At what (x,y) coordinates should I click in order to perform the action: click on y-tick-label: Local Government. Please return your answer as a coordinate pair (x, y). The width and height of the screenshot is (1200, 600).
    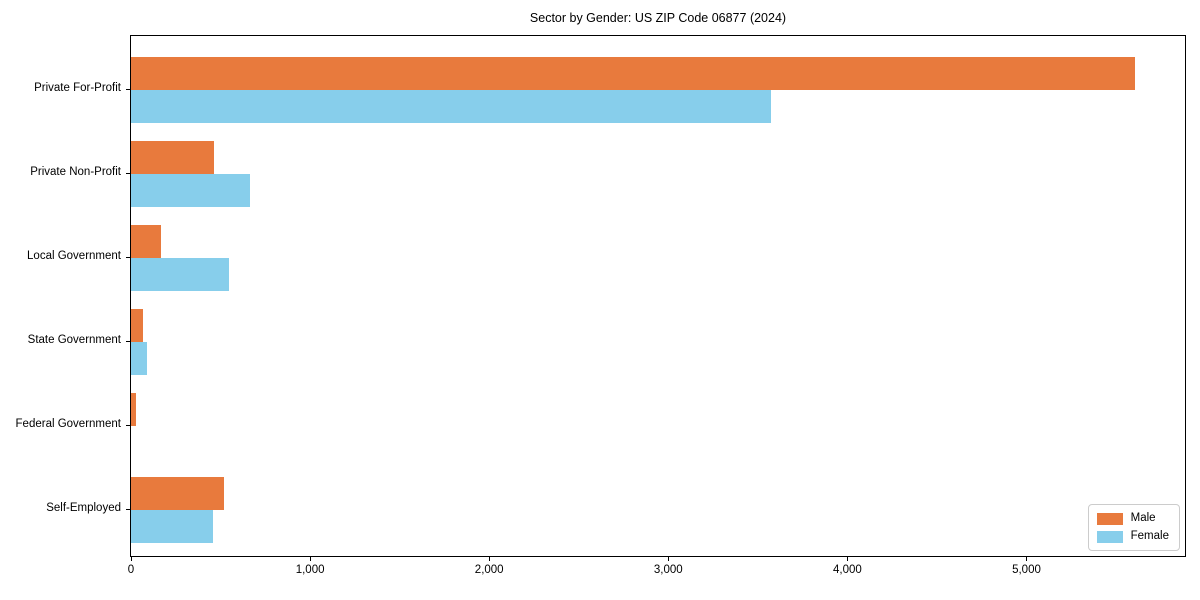
    Looking at the image, I should click on (74, 256).